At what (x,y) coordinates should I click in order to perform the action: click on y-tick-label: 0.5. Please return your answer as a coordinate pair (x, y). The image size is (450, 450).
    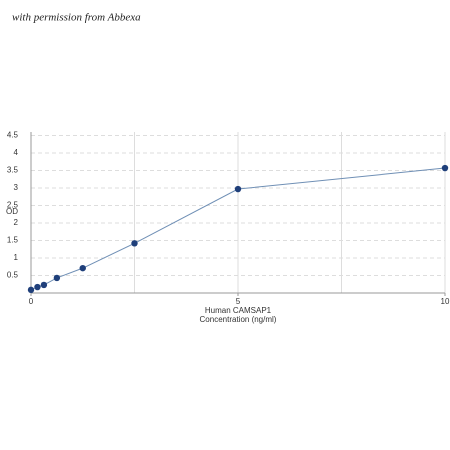
    Looking at the image, I should click on (13, 275).